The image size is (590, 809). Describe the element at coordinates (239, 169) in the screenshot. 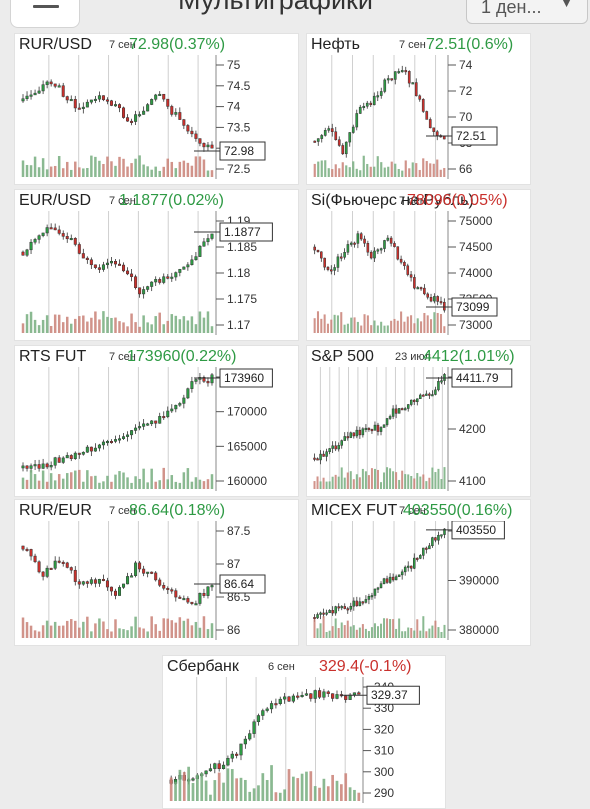

I see `y-axis-tick-label: 72.5` at that location.